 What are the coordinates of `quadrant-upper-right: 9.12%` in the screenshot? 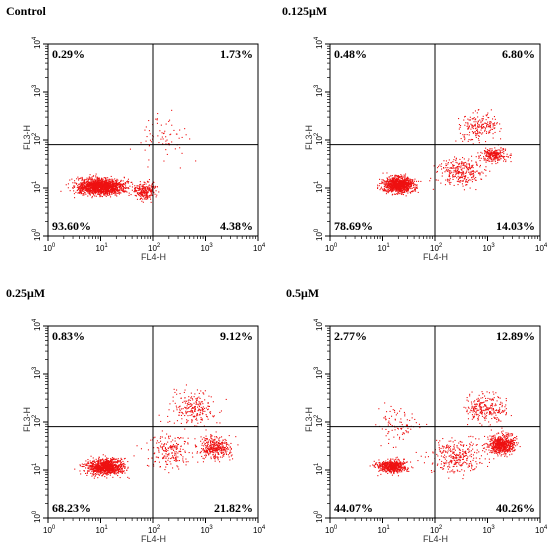 It's located at (236, 336).